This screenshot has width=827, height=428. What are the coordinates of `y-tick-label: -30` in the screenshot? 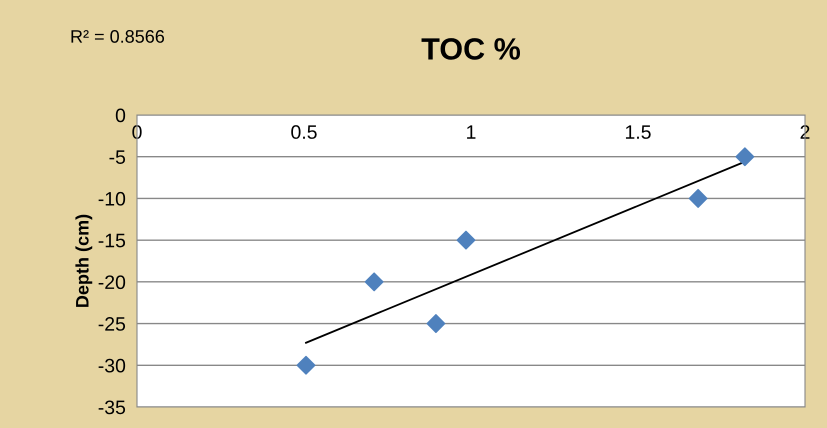 It's located at (112, 365).